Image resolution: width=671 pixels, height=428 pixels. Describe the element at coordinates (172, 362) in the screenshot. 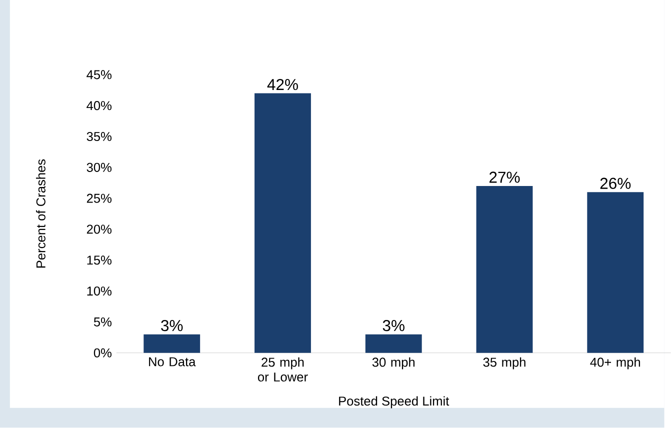

I see `x-tick-label: No Data` at that location.